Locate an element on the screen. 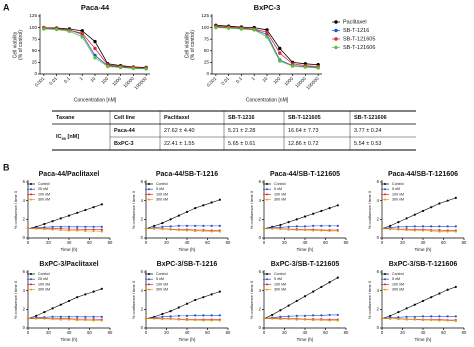 The height and width of the screenshot is (347, 474). table-cell: 27.62 ± 4.40 is located at coordinates (179, 131).